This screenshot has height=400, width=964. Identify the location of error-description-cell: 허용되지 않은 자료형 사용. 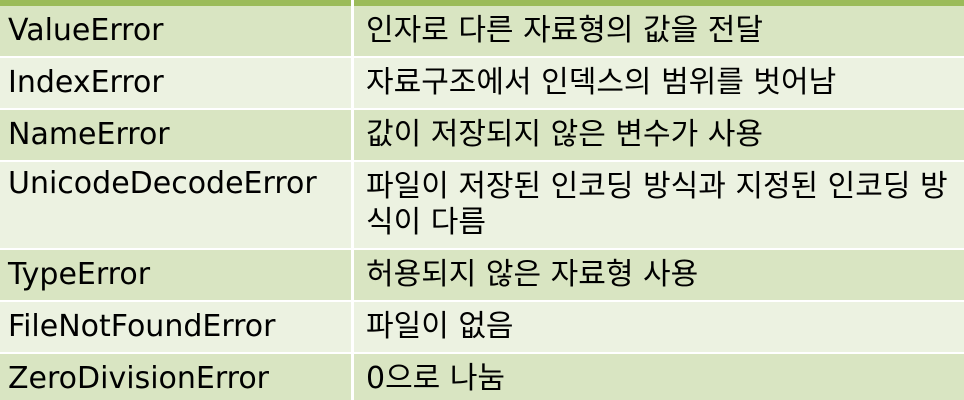
(659, 275).